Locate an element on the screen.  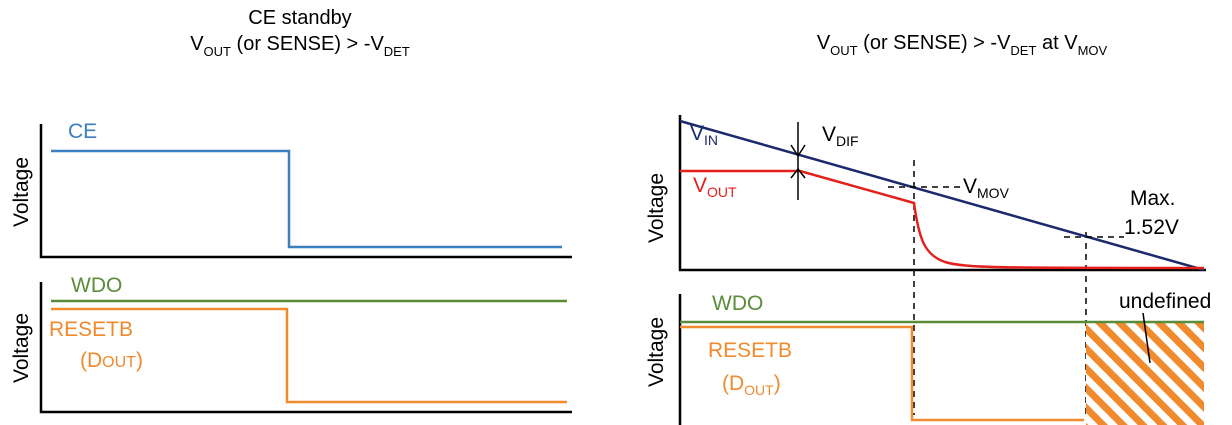
resetb-label: RESETB is located at coordinates (91, 329).